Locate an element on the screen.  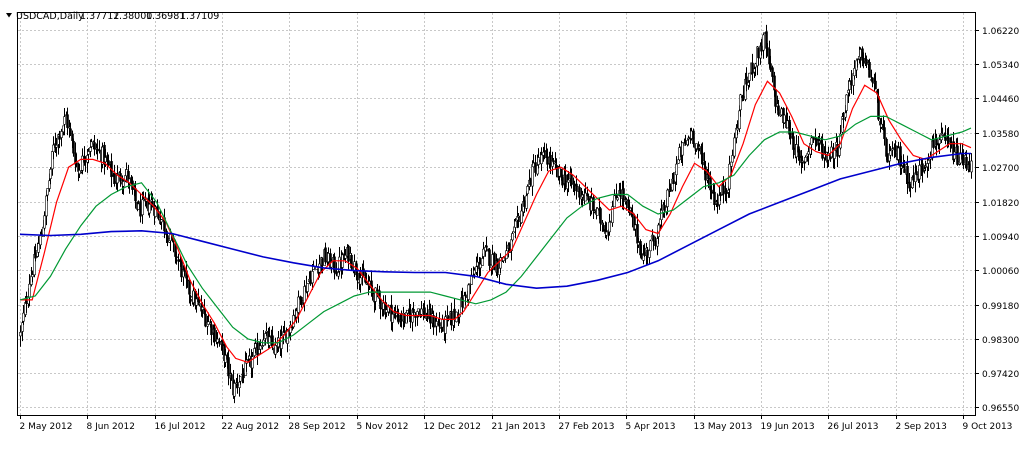
price-tick-label: 1.06220 is located at coordinates (1000, 32).